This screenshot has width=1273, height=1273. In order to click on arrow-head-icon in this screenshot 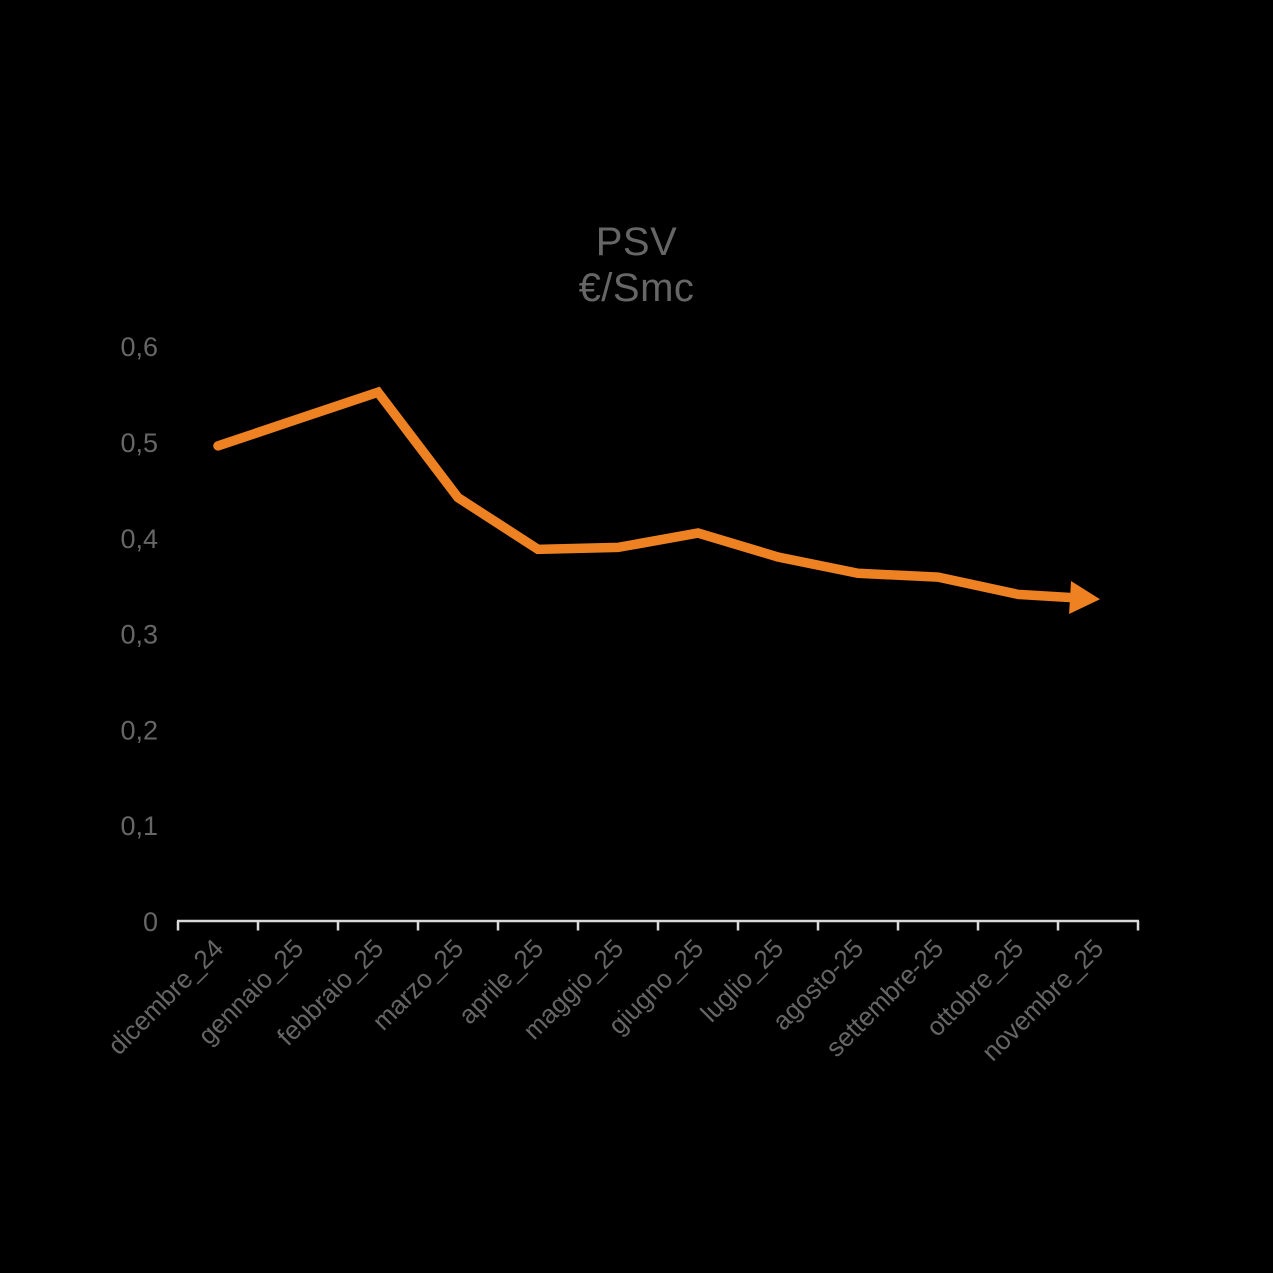, I will do `click(1084, 597)`.